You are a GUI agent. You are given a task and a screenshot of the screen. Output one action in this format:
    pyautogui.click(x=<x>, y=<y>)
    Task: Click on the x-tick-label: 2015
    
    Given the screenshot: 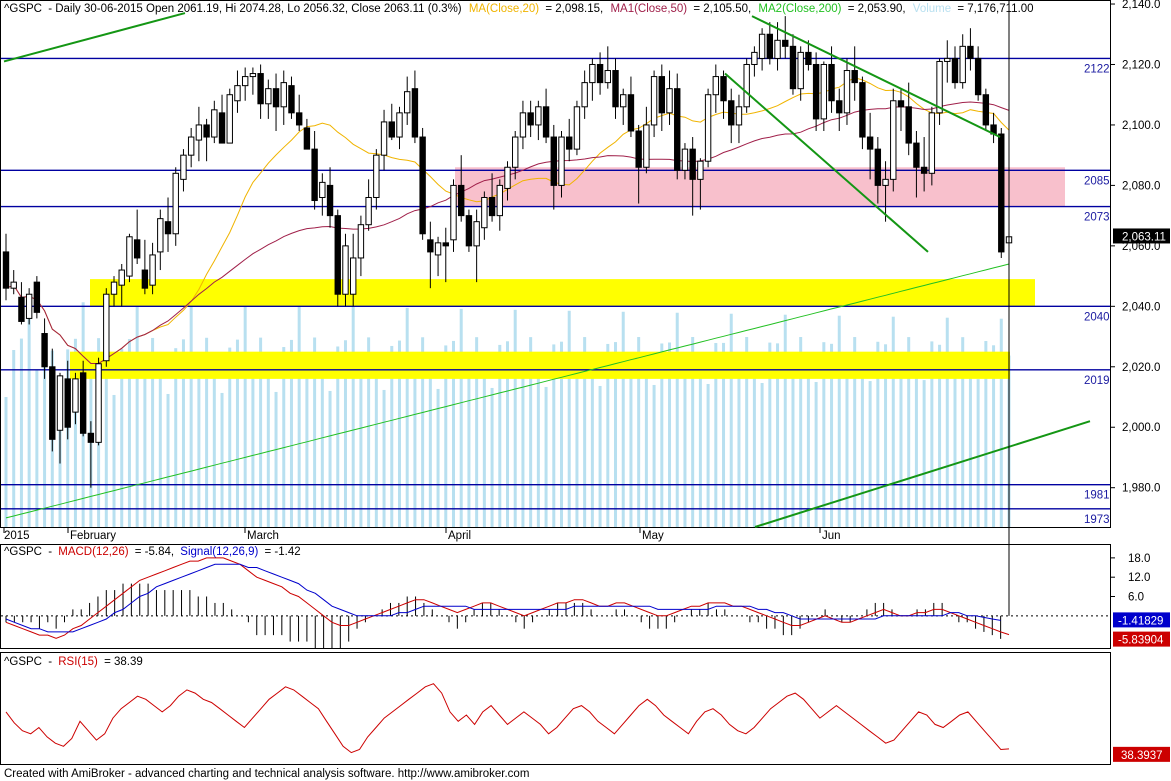 What is the action you would take?
    pyautogui.click(x=17, y=536)
    